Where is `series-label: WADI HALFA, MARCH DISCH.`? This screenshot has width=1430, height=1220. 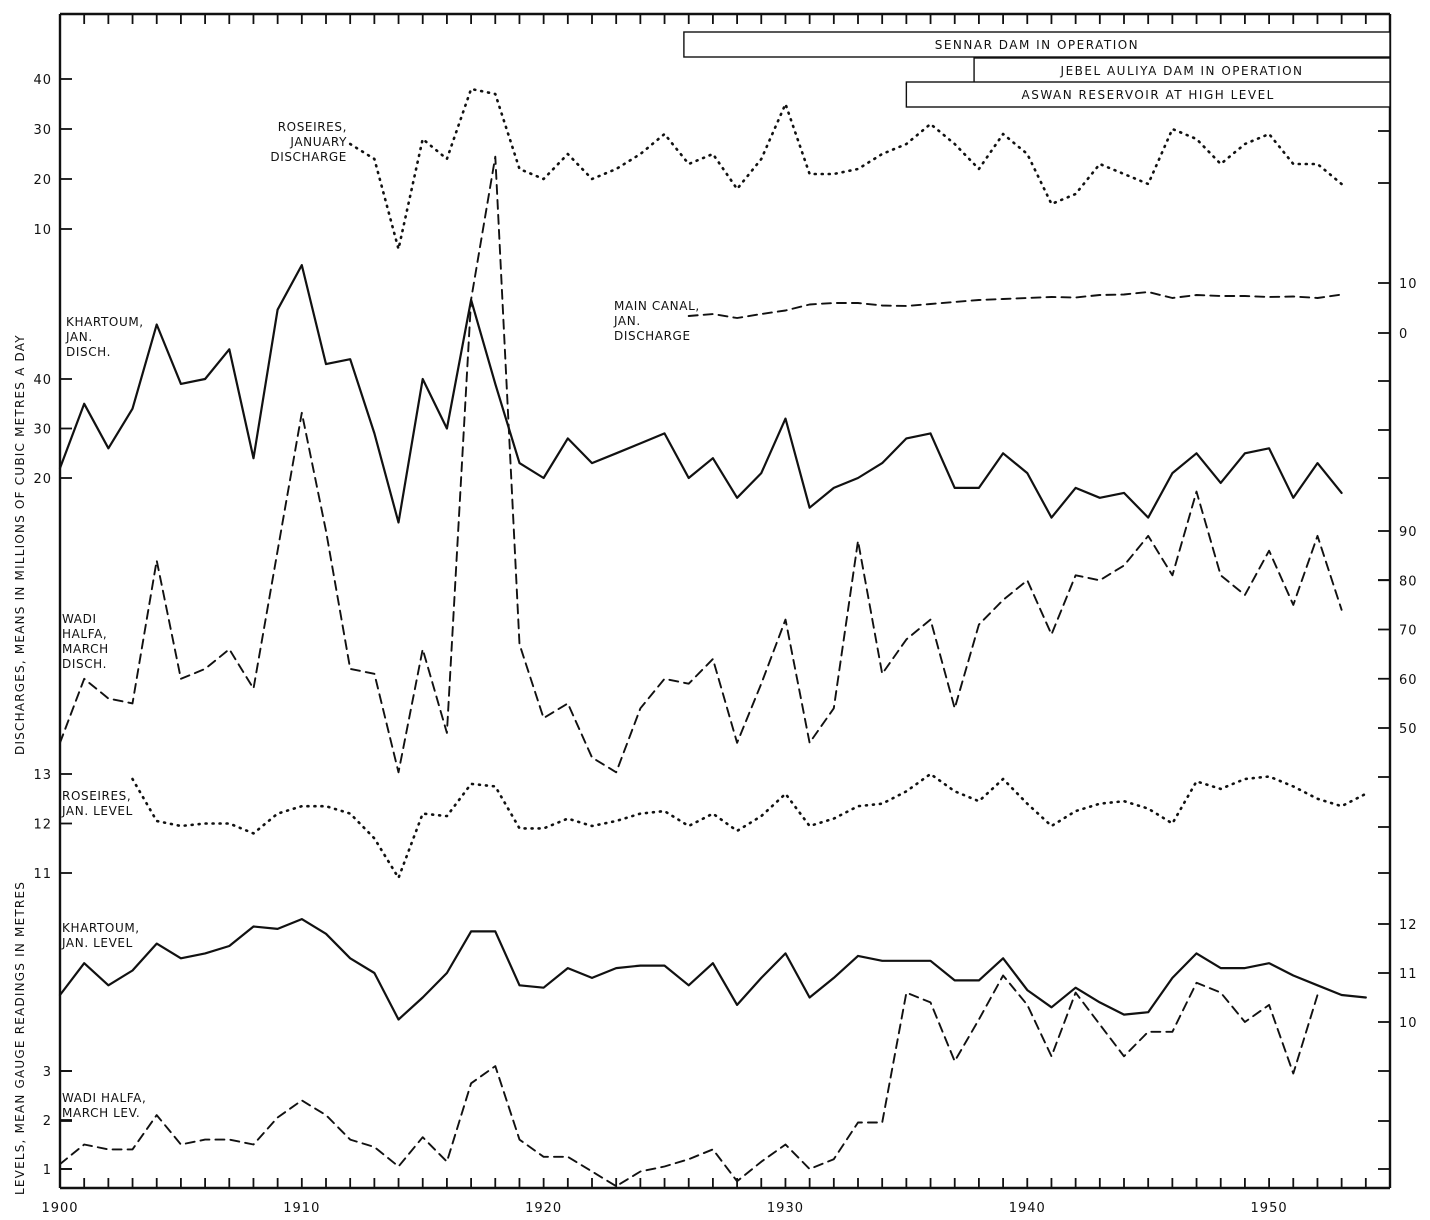
series-label: WADI HALFA, MARCH DISCH. is located at coordinates (85, 641).